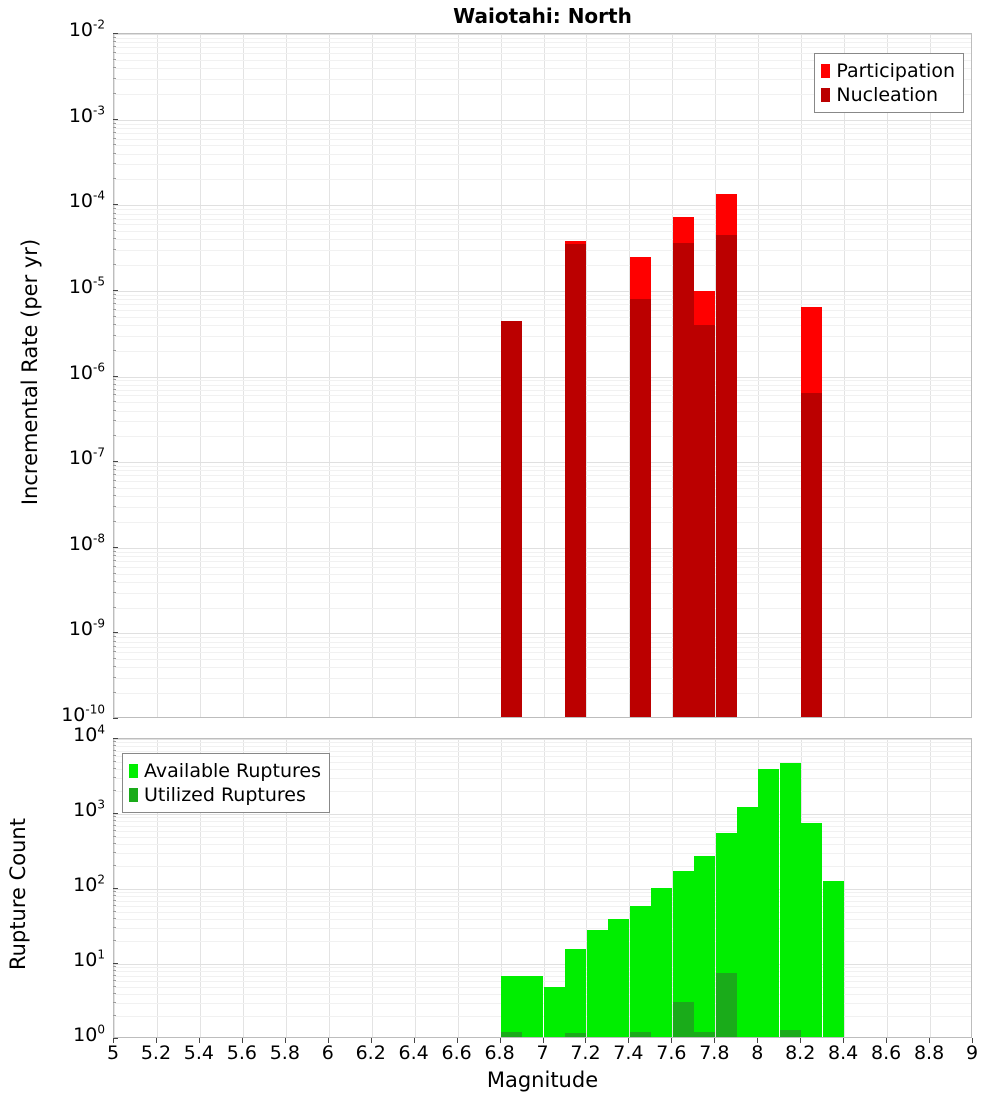  Describe the element at coordinates (86, 457) in the screenshot. I see `rate-y-tick-label: 10⁻⁷` at that location.